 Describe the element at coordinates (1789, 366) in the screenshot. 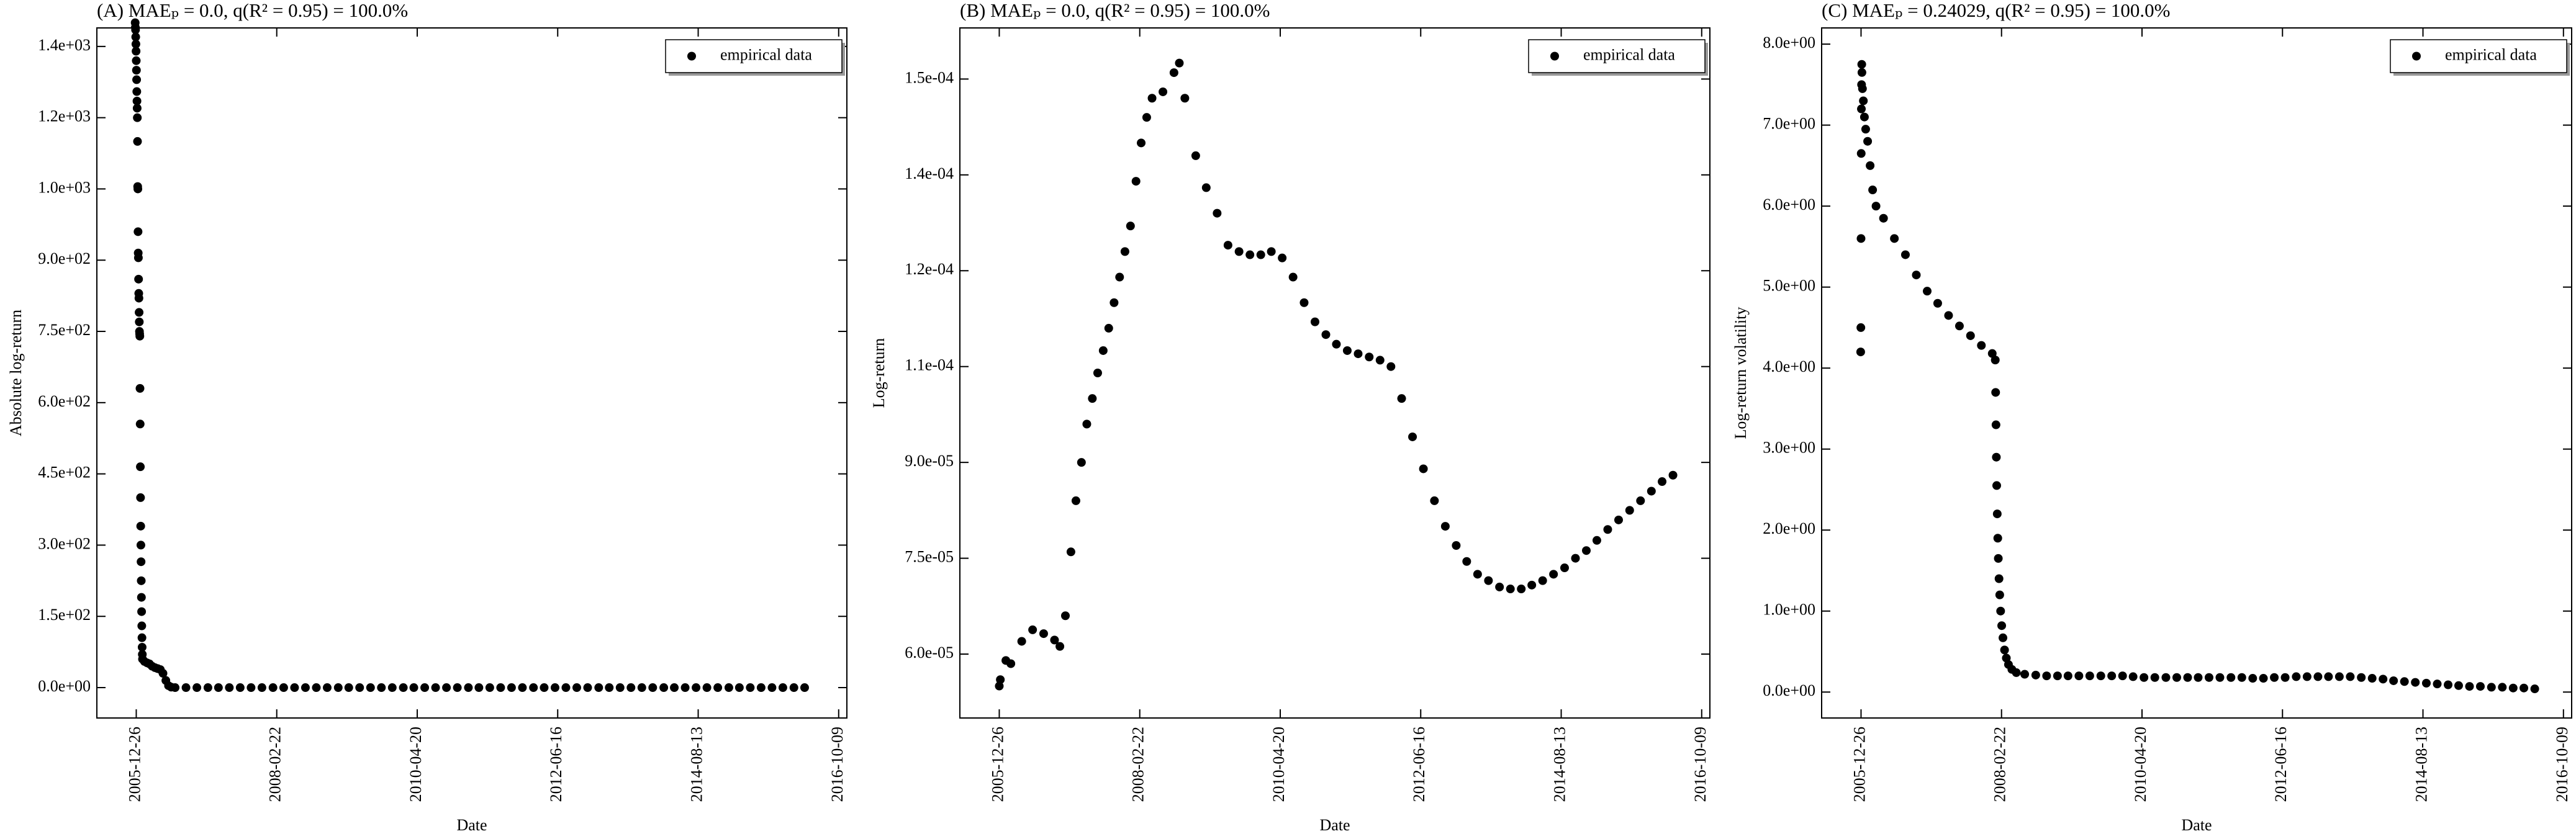

I see `y-tick-label: 4.0e+00` at that location.